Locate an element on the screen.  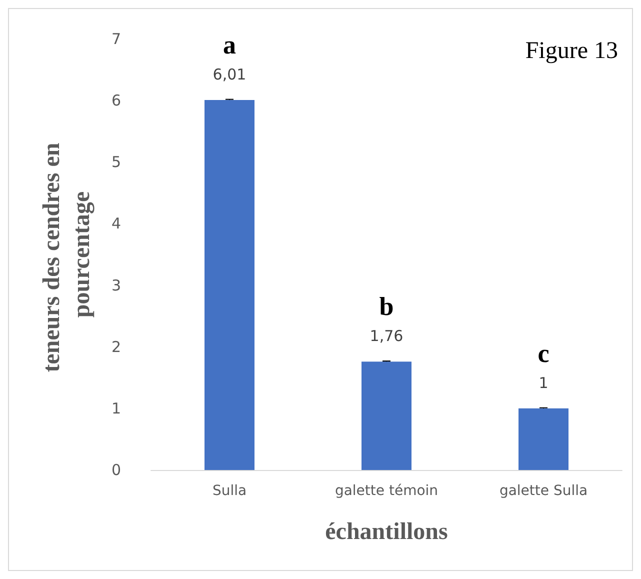
annotation: c is located at coordinates (544, 353).